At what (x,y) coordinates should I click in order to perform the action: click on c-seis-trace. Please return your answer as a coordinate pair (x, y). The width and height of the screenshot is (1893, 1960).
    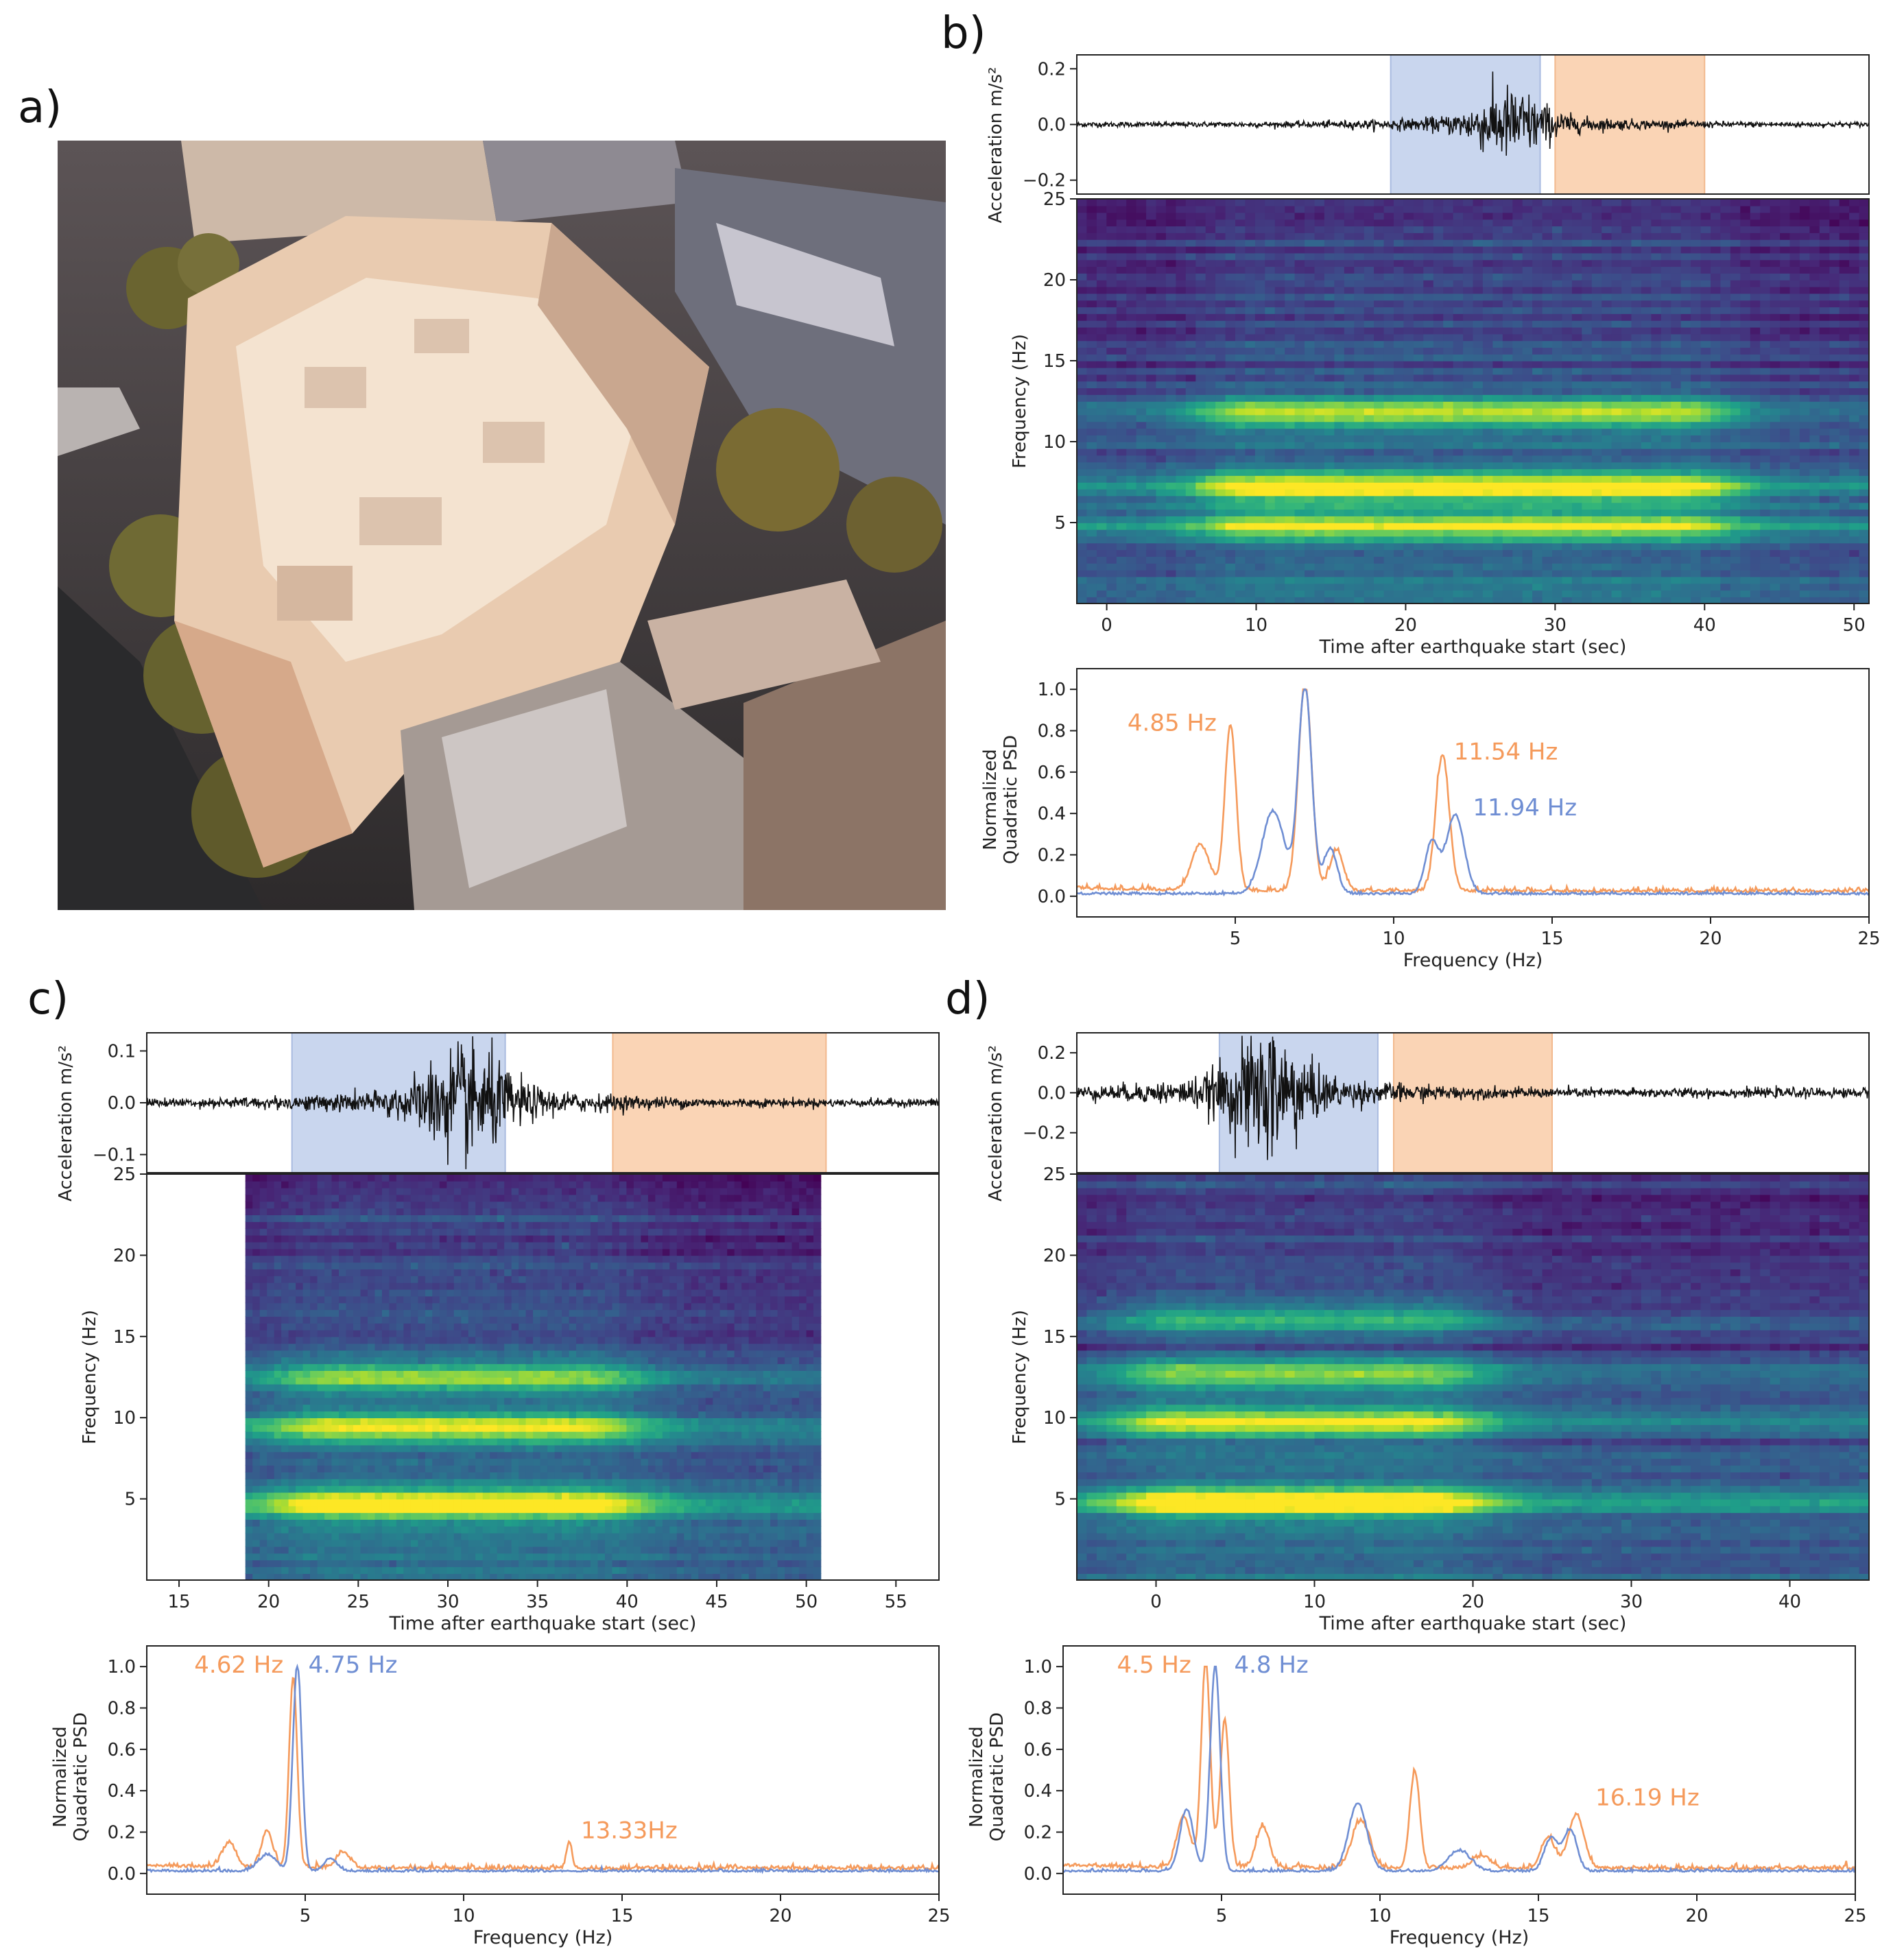
    Looking at the image, I should click on (543, 1102).